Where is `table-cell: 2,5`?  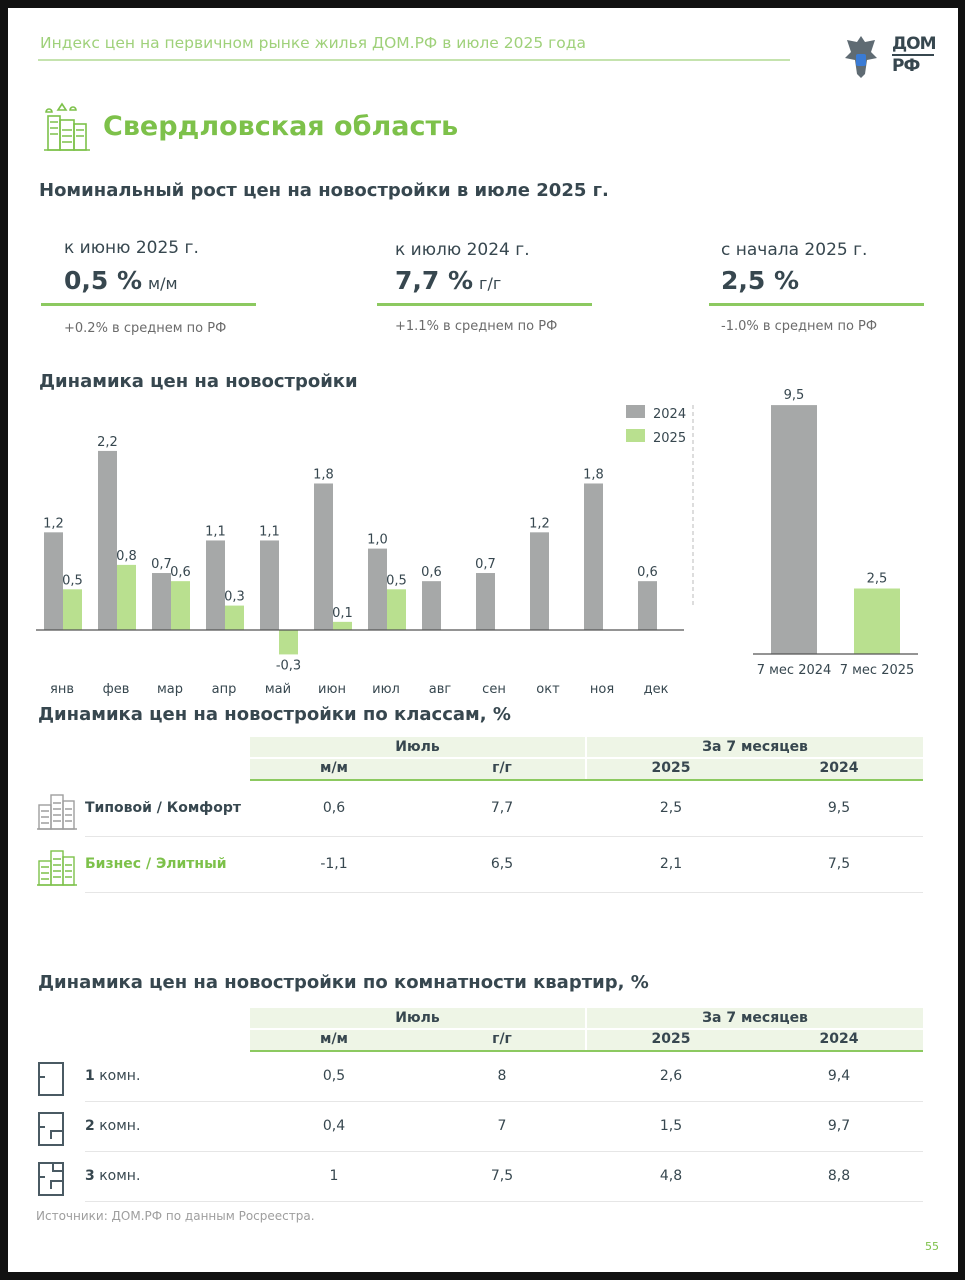
table-cell: 2,5 is located at coordinates (671, 808).